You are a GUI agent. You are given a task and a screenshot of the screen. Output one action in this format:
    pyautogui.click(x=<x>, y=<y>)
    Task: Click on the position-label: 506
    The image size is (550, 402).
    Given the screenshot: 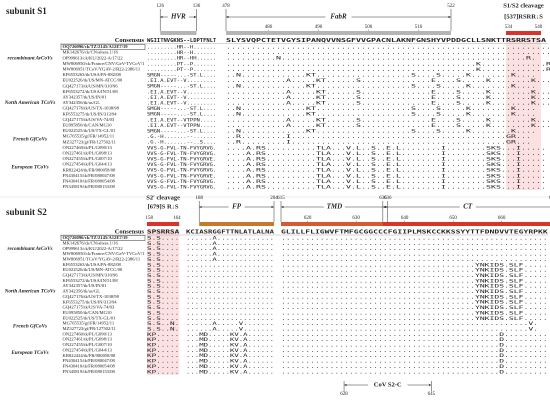 What is the action you would take?
    pyautogui.click(x=369, y=27)
    